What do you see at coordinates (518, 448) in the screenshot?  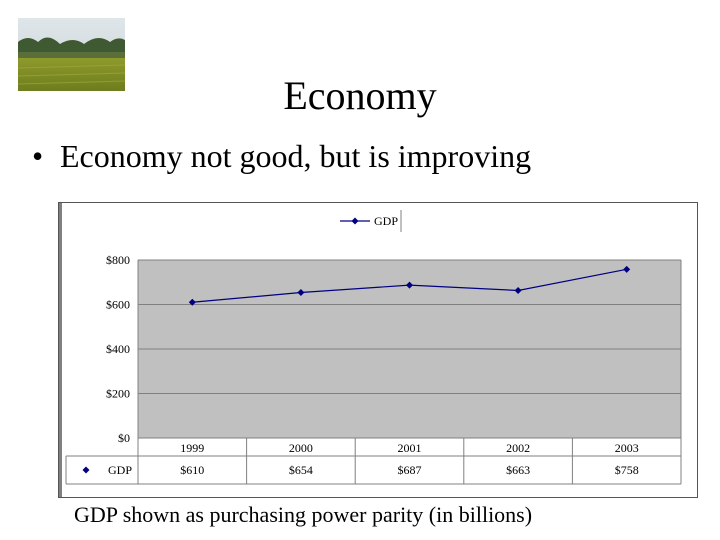 I see `x-tick-label: 2002` at bounding box center [518, 448].